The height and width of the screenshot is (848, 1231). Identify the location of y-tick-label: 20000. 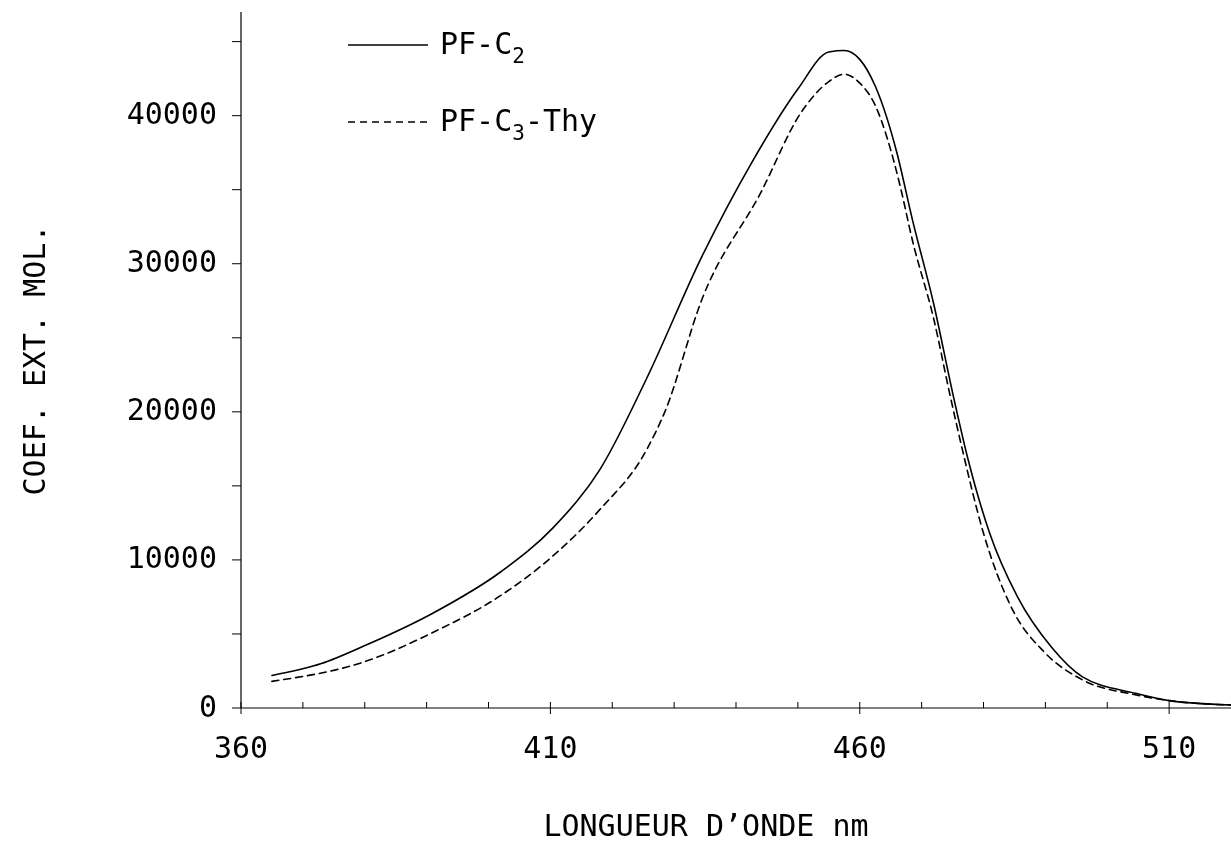
(171, 410).